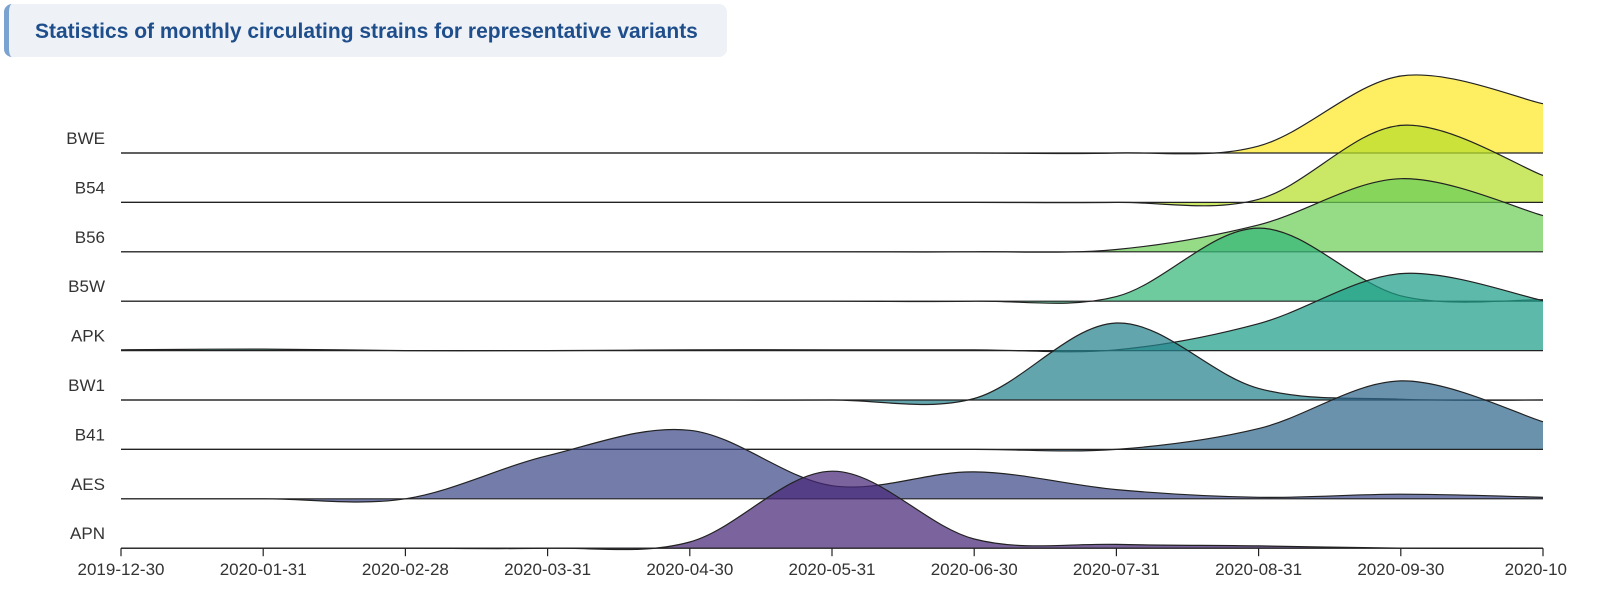 The height and width of the screenshot is (602, 1613). What do you see at coordinates (832, 215) in the screenshot?
I see `ridge-area-b56` at bounding box center [832, 215].